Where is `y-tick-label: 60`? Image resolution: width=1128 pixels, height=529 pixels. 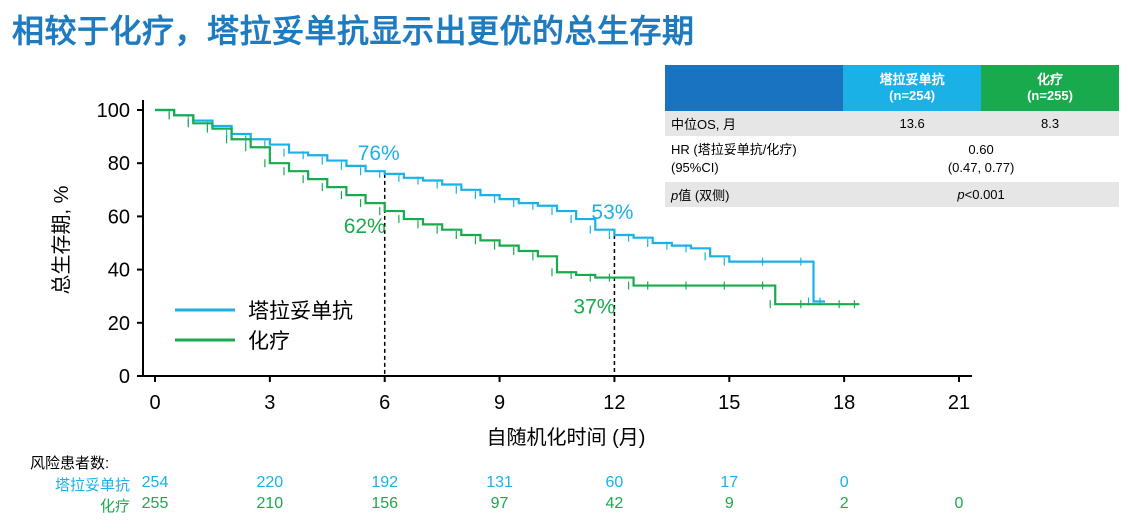
y-tick-label: 60 is located at coordinates (119, 217).